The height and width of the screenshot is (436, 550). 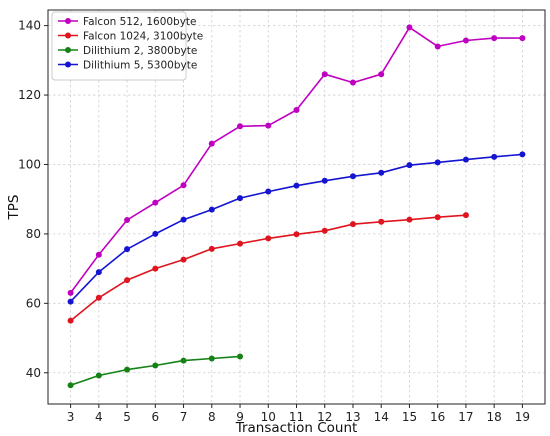 What do you see at coordinates (127, 417) in the screenshot?
I see `x-tick-label: 5` at bounding box center [127, 417].